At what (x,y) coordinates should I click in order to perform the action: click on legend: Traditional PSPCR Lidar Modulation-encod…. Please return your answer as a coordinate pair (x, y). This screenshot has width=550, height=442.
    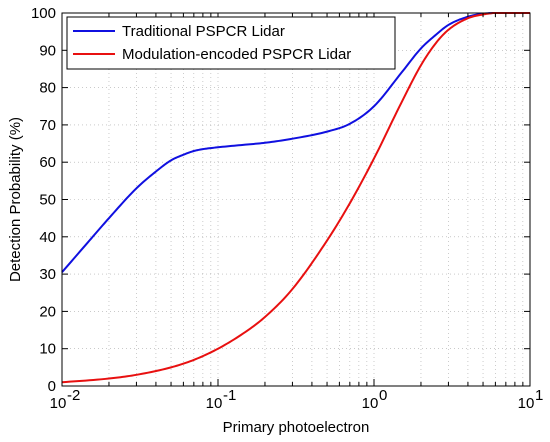
    Looking at the image, I should click on (231, 43).